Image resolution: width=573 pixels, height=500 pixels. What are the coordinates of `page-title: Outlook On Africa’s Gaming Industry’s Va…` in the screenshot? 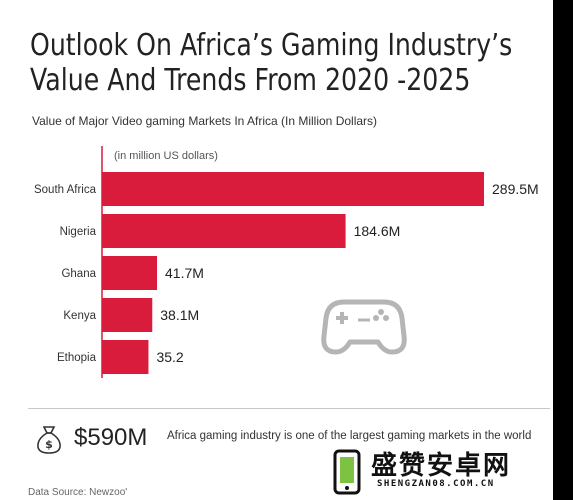 It's located at (271, 63).